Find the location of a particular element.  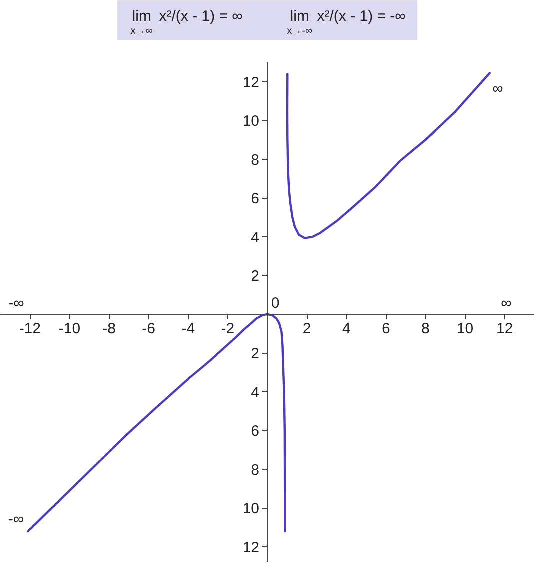

x-tick-label: -4 is located at coordinates (189, 329).